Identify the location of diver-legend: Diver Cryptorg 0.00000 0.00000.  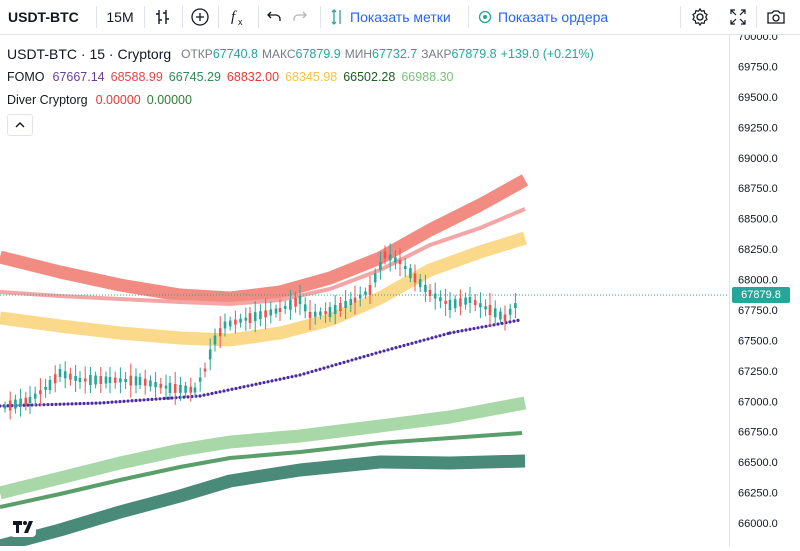
(300, 99).